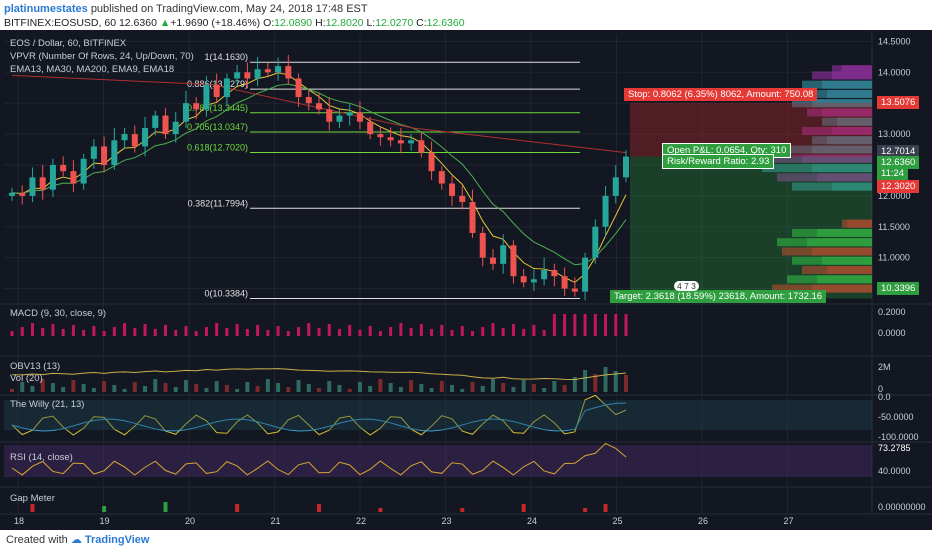  I want to click on last-price: 12.6360, so click(137, 23).